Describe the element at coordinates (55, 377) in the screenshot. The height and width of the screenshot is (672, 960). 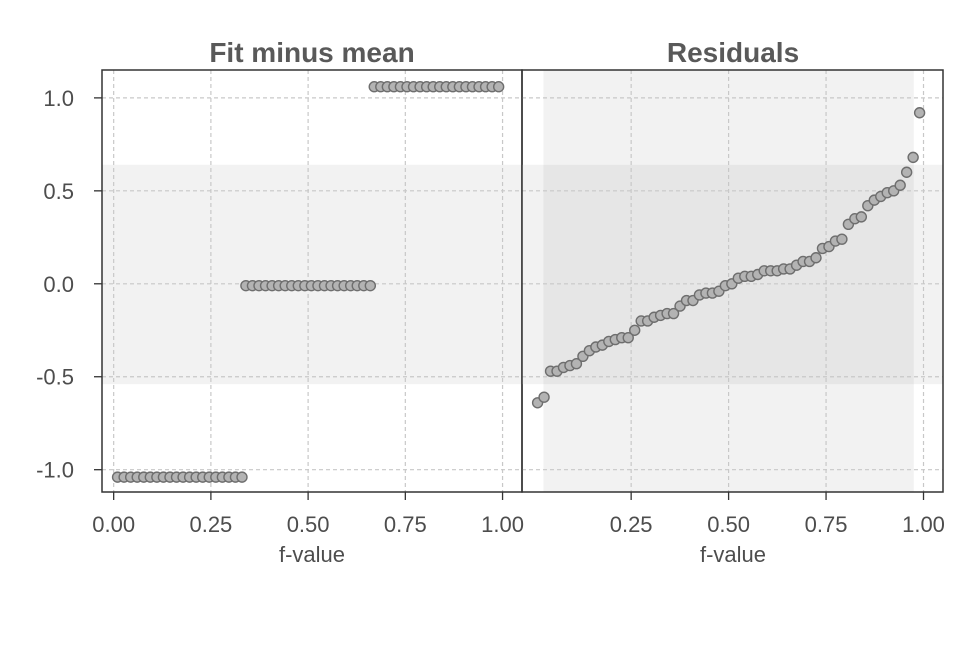
I see `y-tick-label: -0.5` at that location.